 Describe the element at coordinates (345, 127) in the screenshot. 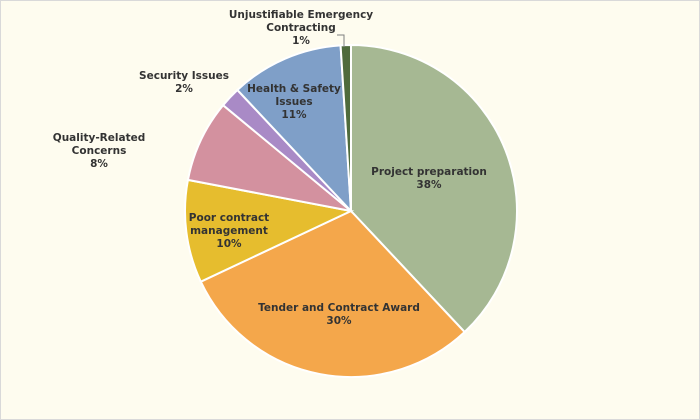

I see `pie-slice-unjustifiable-emergency-contracting` at that location.